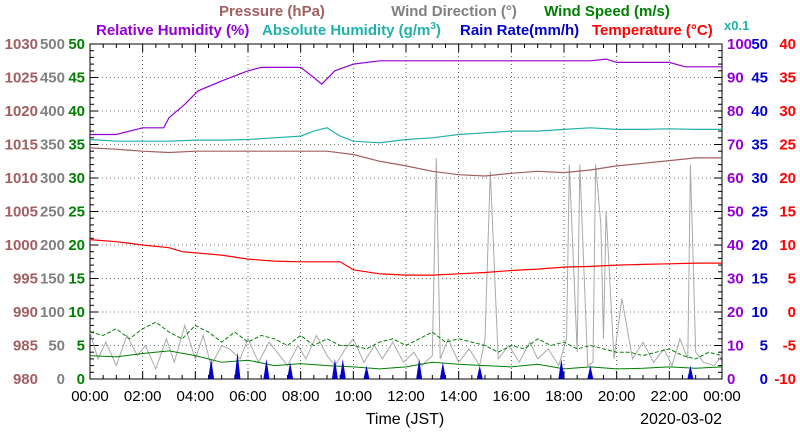  What do you see at coordinates (52, 178) in the screenshot?
I see `wind-direction-tick-label: 300` at bounding box center [52, 178].